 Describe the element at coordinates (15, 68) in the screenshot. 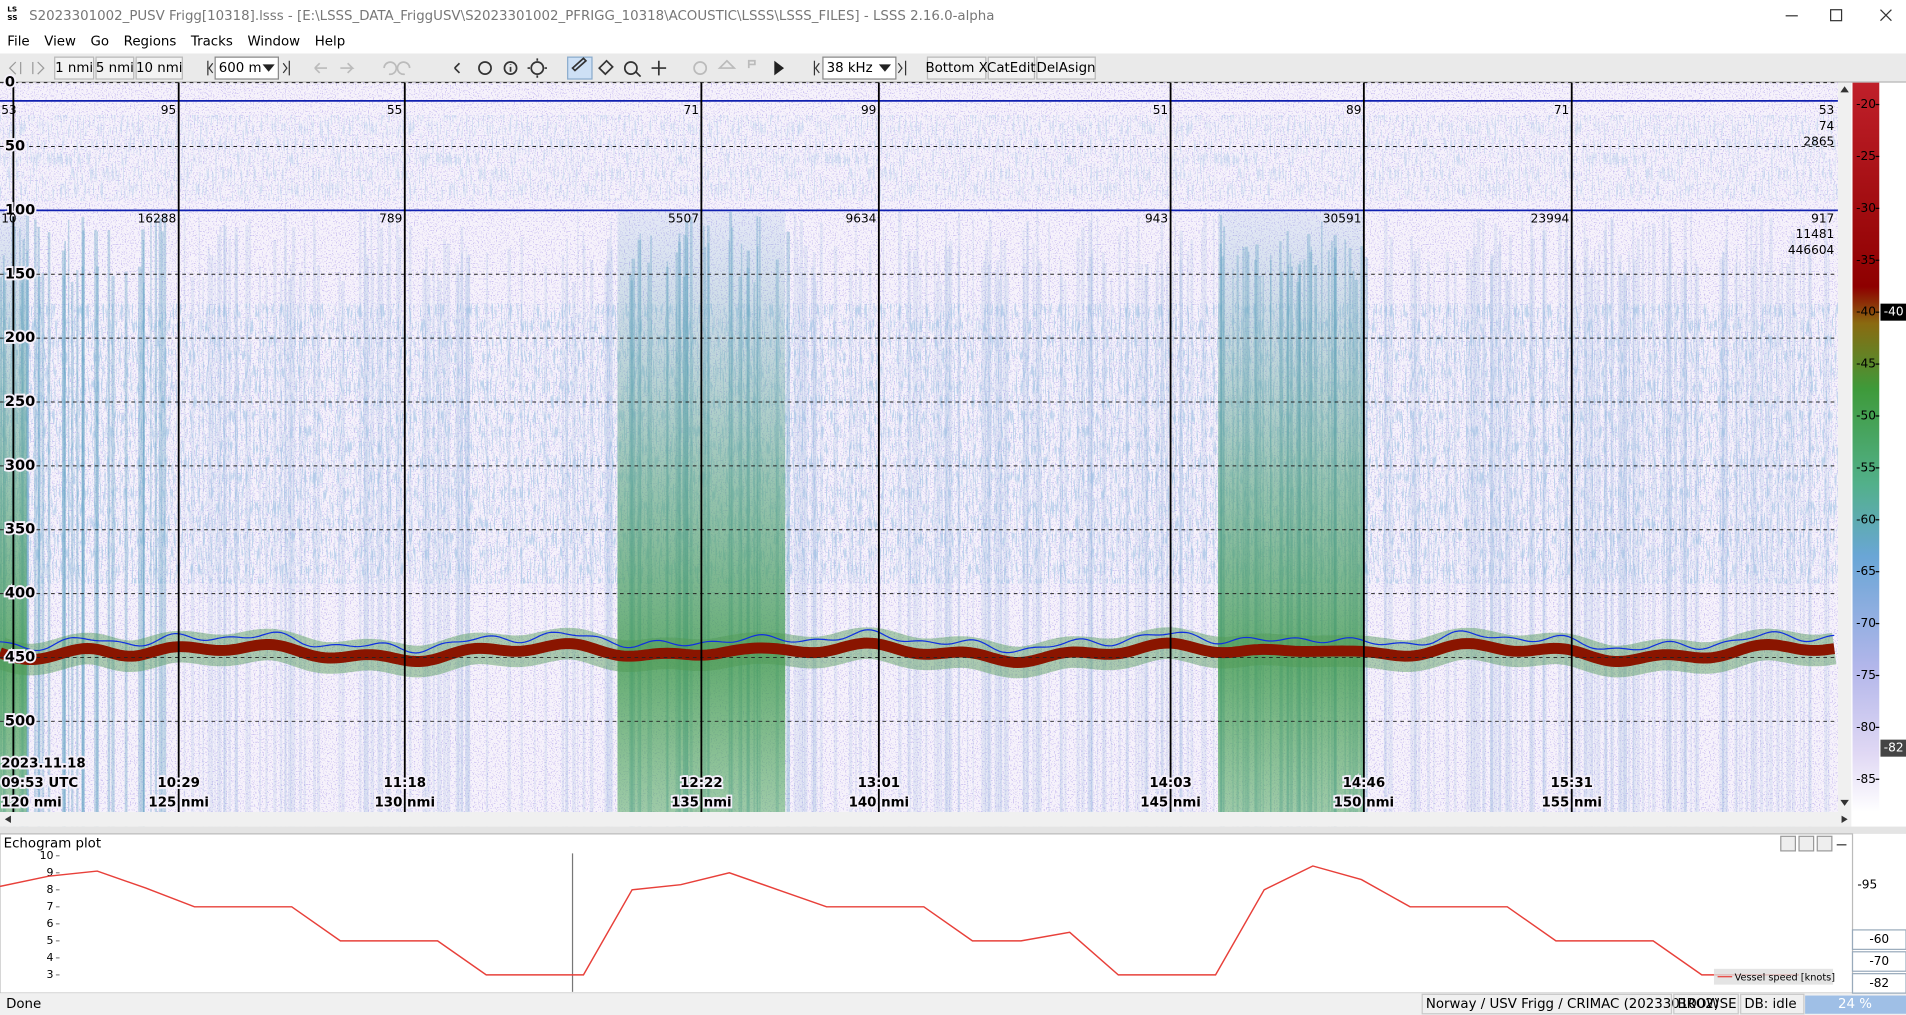

I see `nav-back-icon` at that location.